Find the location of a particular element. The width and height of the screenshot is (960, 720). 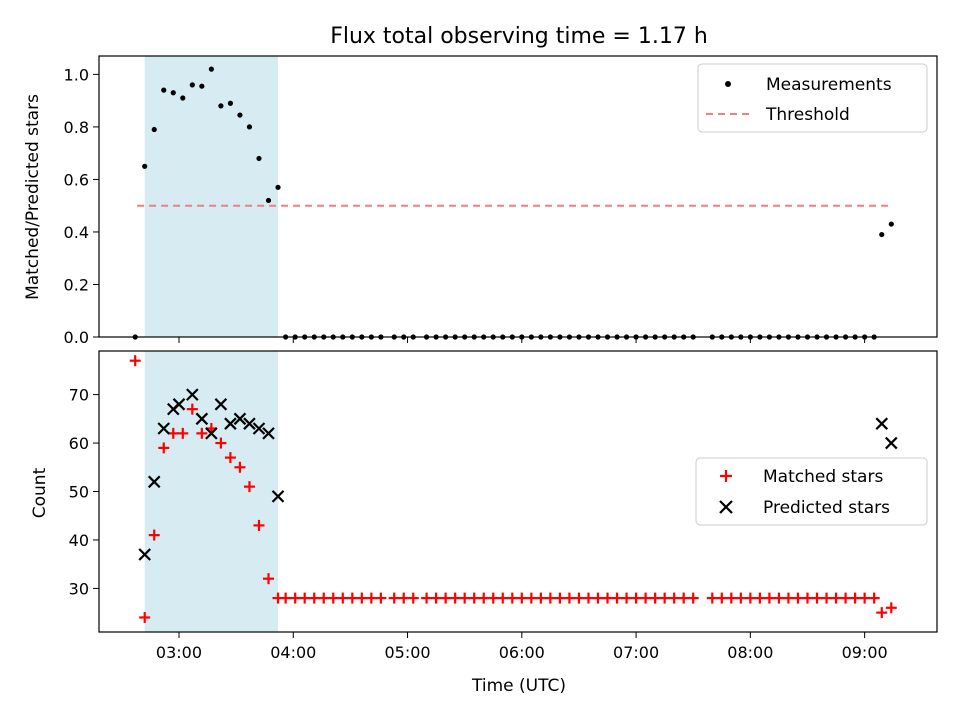

top-legend: Measurements Threshold is located at coordinates (812, 98).